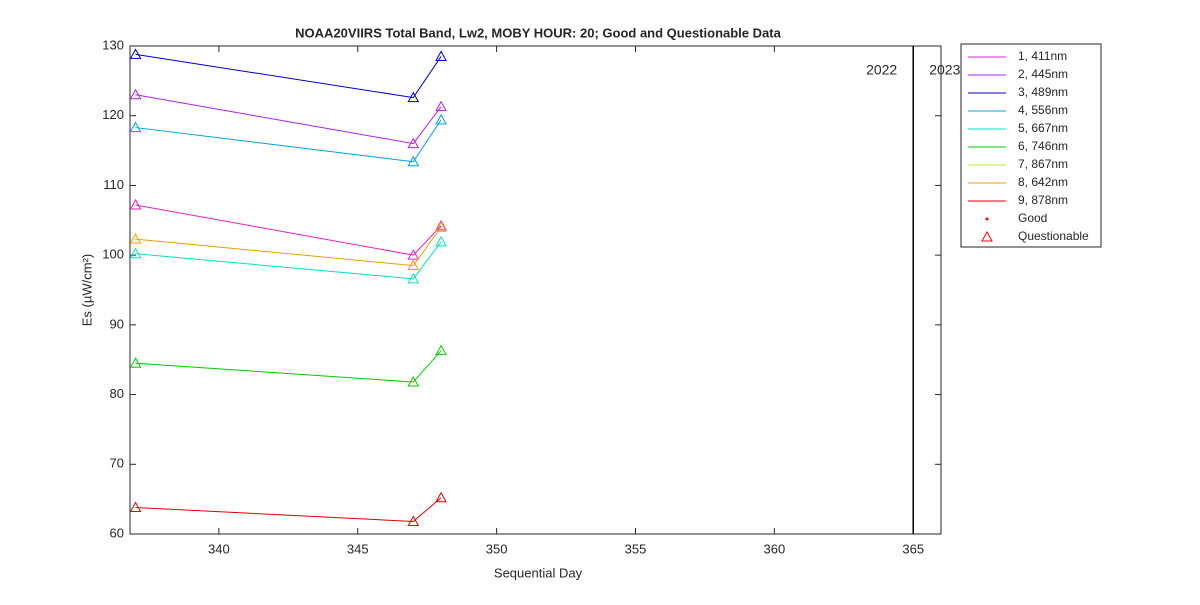 The width and height of the screenshot is (1200, 605). I want to click on legend-label: 8, 642nm, so click(1043, 182).